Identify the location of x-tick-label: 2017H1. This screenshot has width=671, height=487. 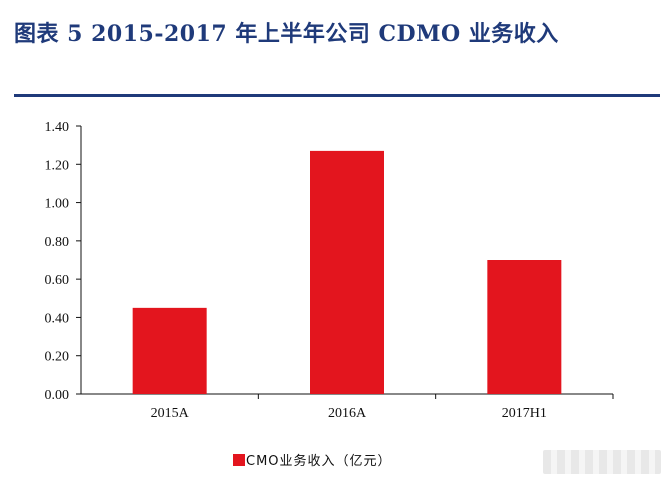
(524, 413).